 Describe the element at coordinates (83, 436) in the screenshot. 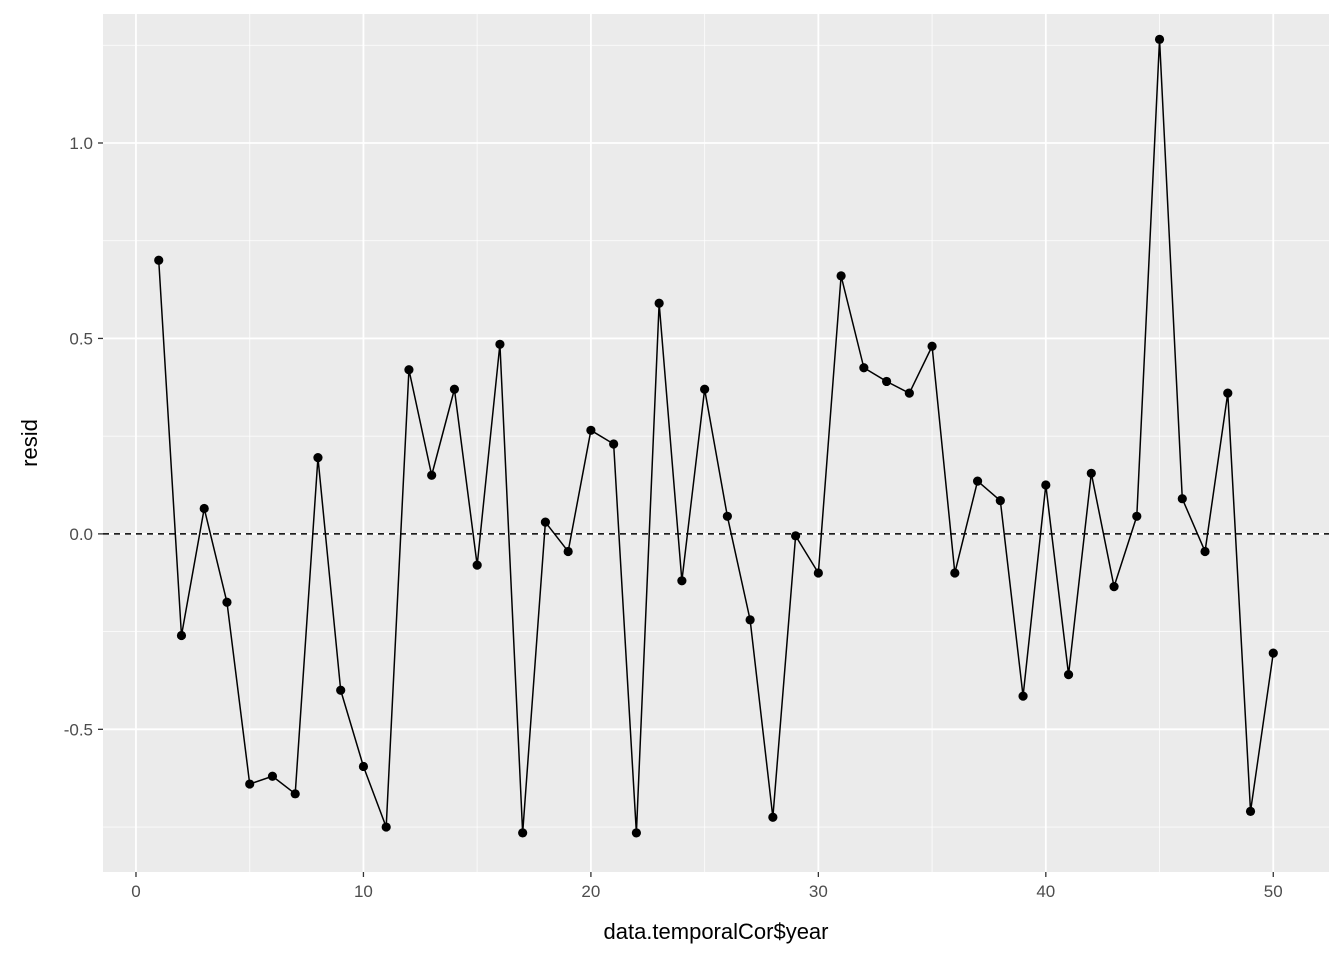

I see `y-axis: -0.5 0.0 0.5 1.0` at that location.